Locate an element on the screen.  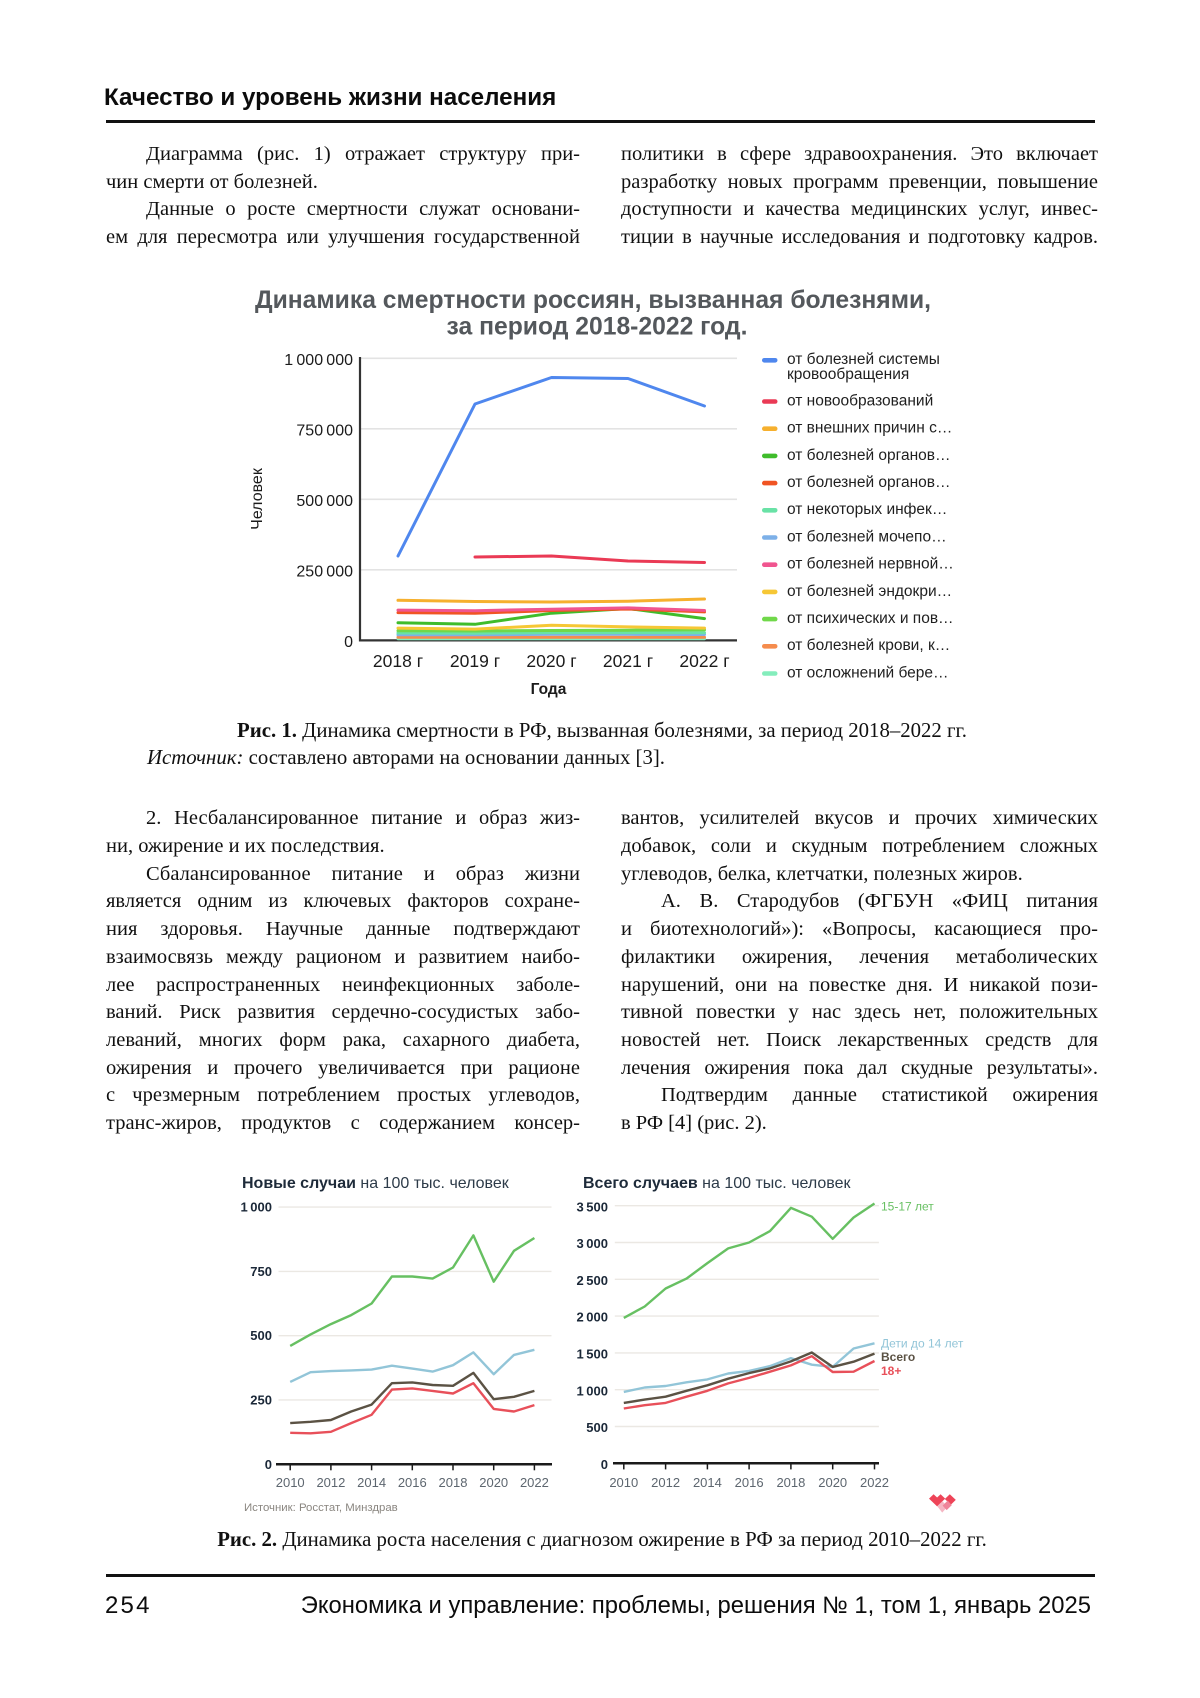
svg-text: Года is located at coordinates (549, 689).